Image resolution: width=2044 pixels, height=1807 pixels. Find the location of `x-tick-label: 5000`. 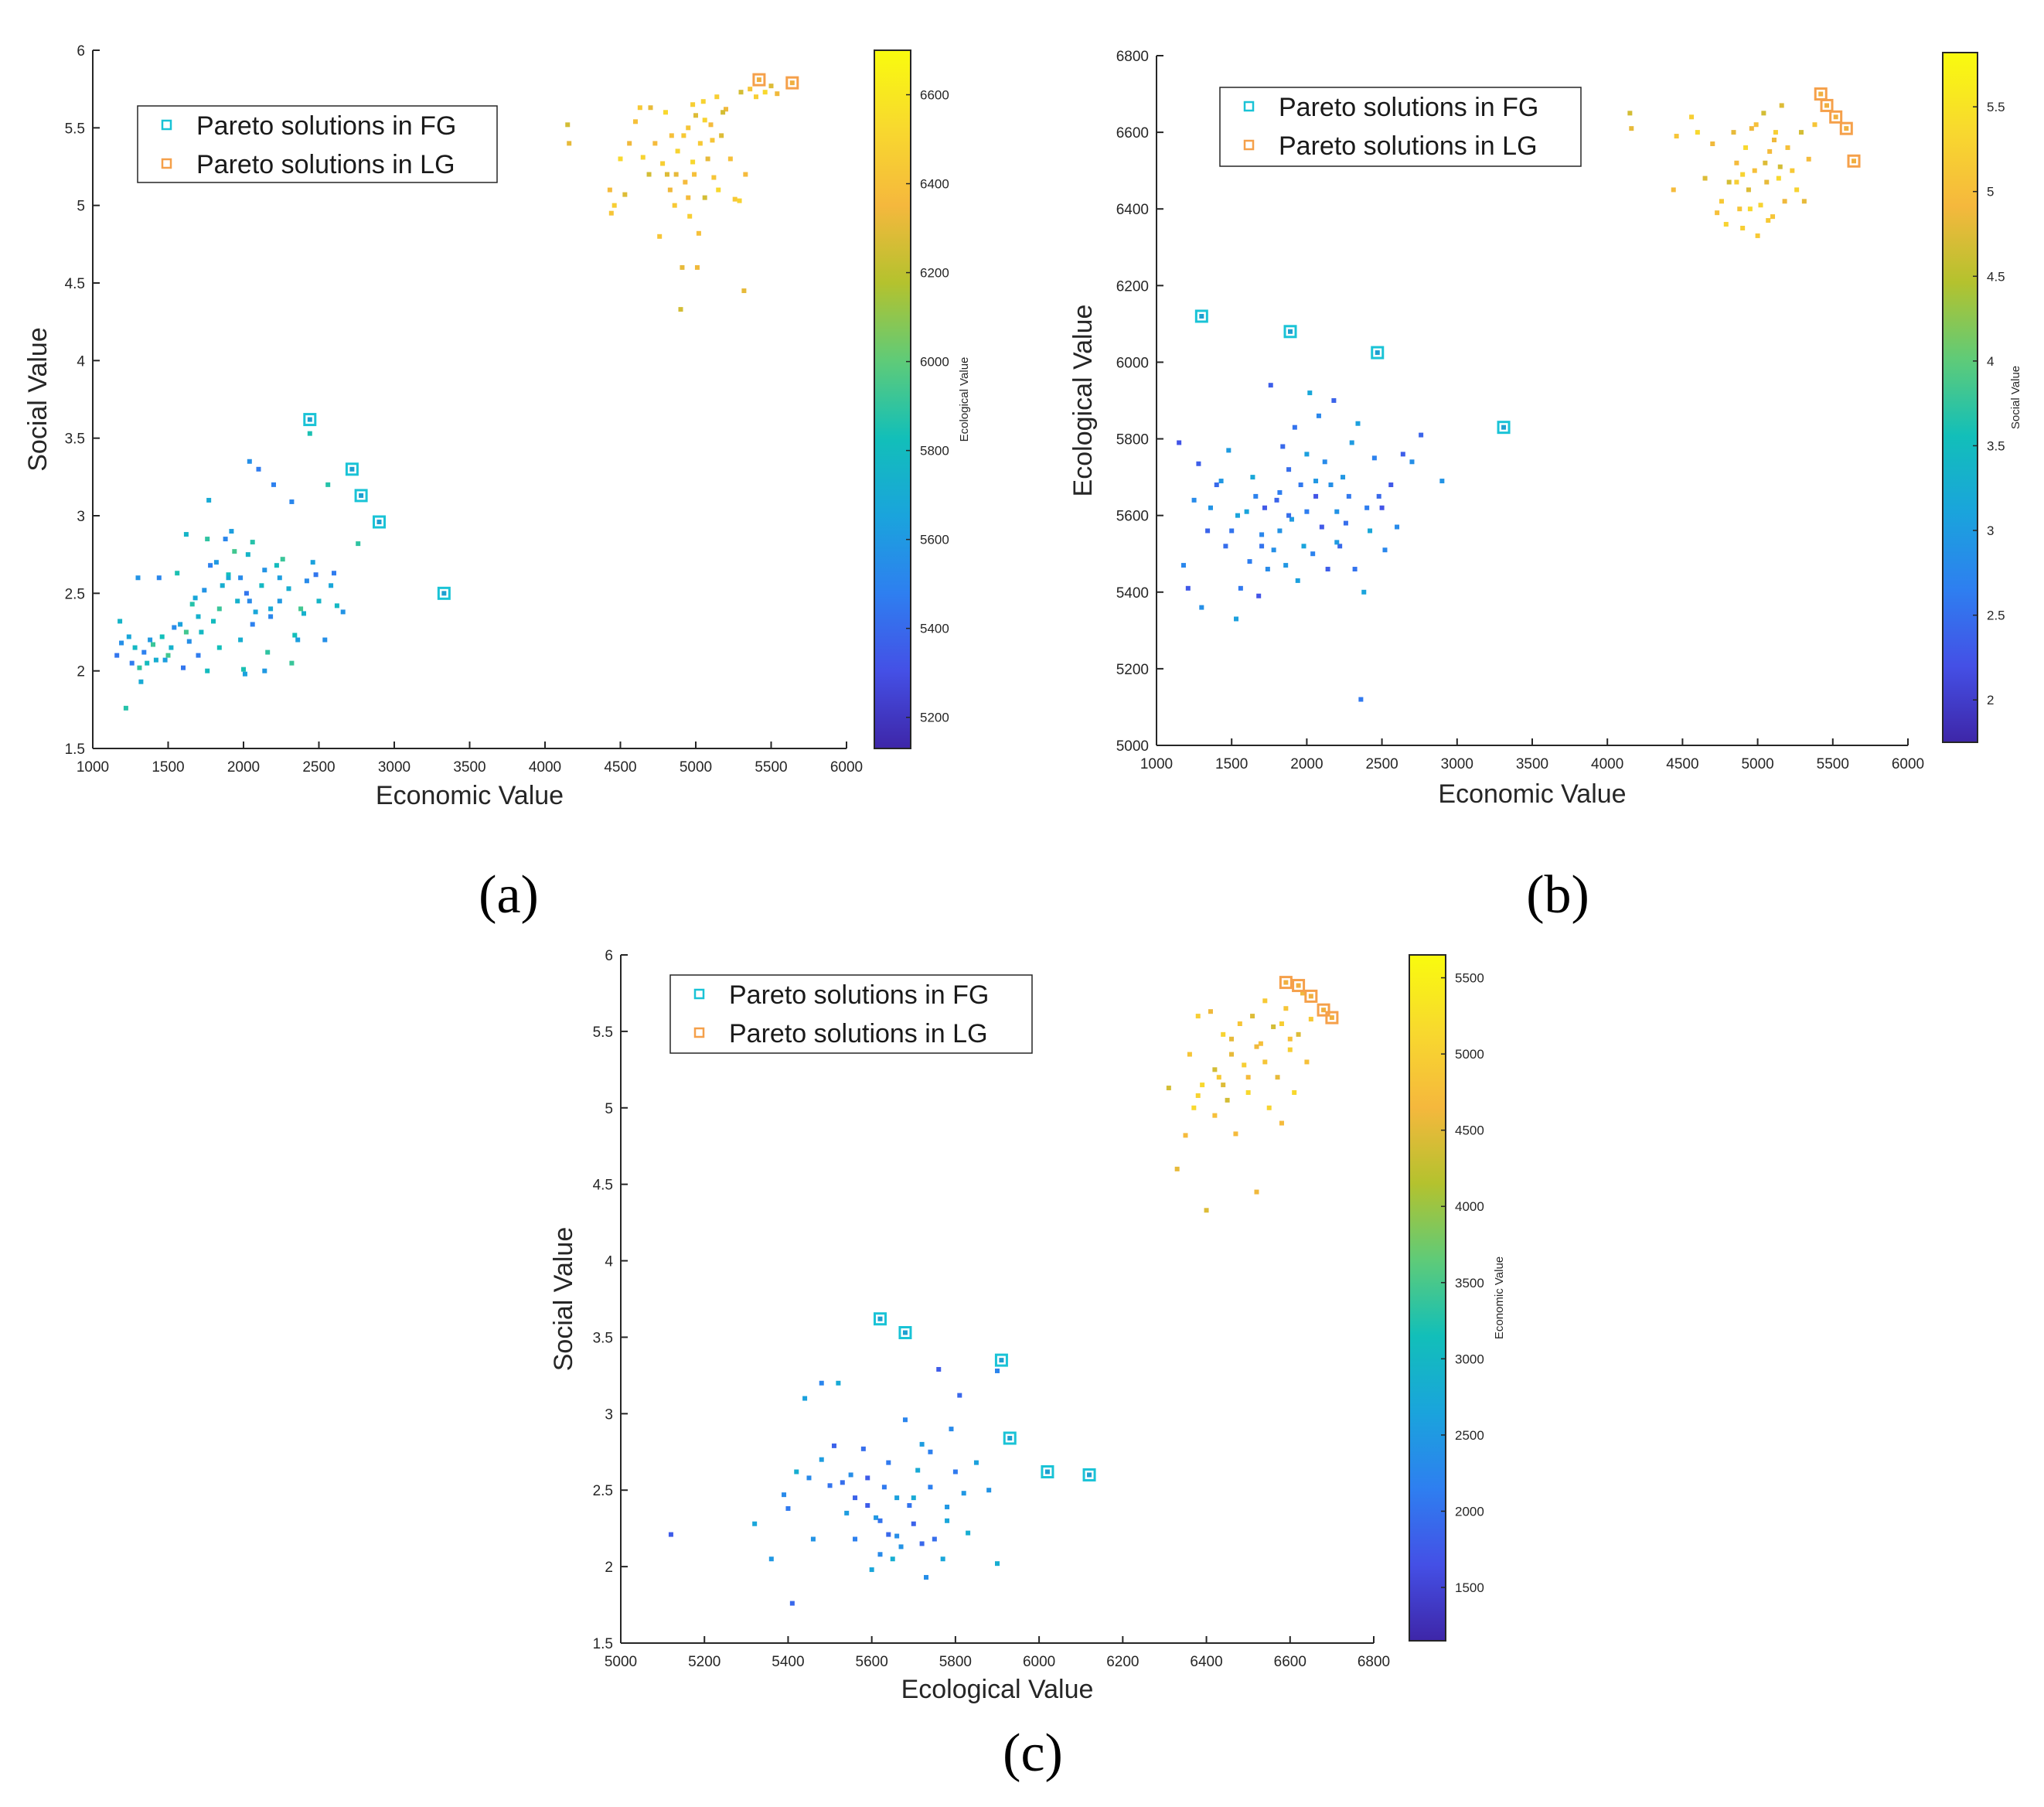

x-tick-label: 5000 is located at coordinates (621, 1662).